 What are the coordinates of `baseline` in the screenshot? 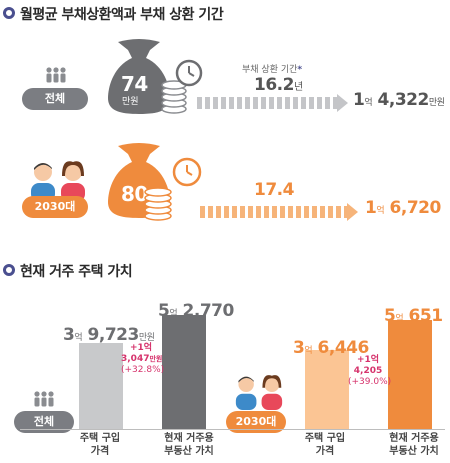 It's located at (232, 429).